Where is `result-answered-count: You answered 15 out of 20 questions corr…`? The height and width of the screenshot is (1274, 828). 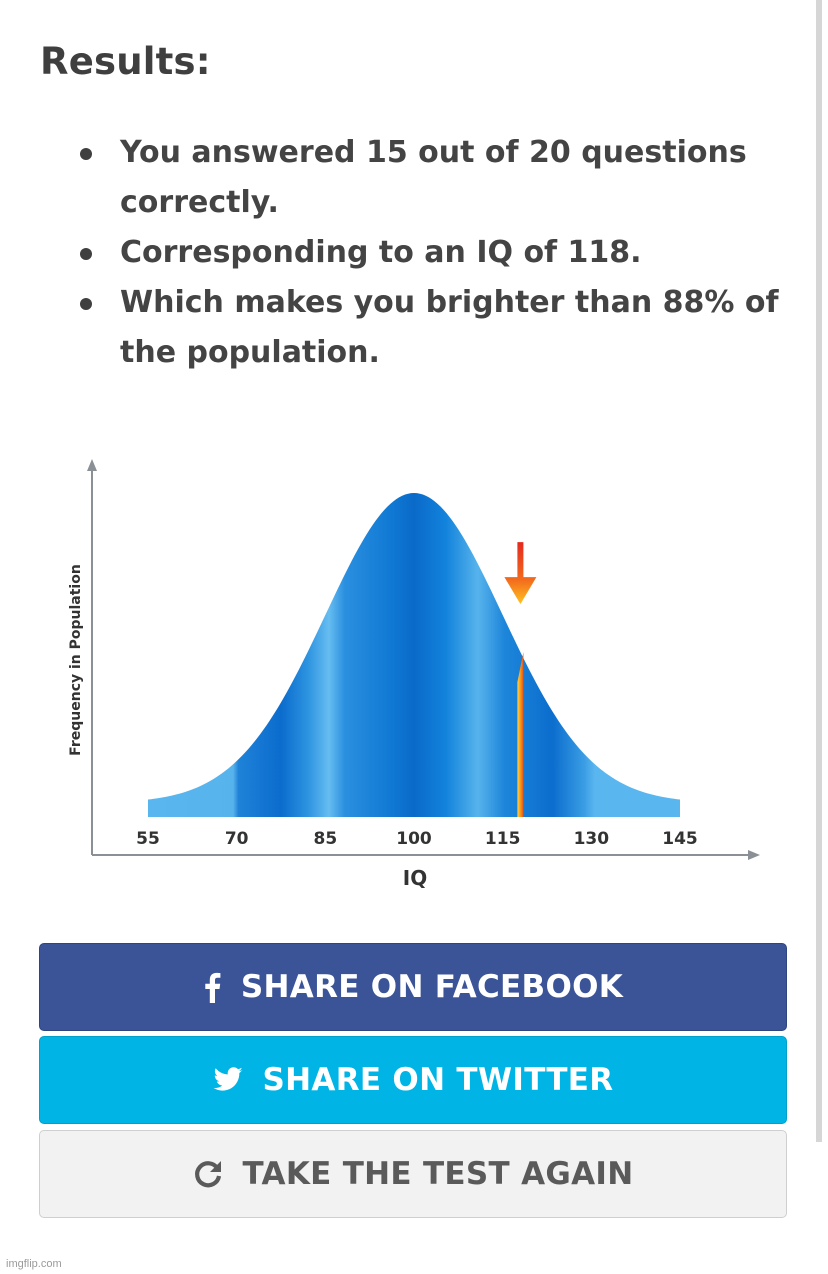 result-answered-count: You answered 15 out of 20 questions corr… is located at coordinates (440, 178).